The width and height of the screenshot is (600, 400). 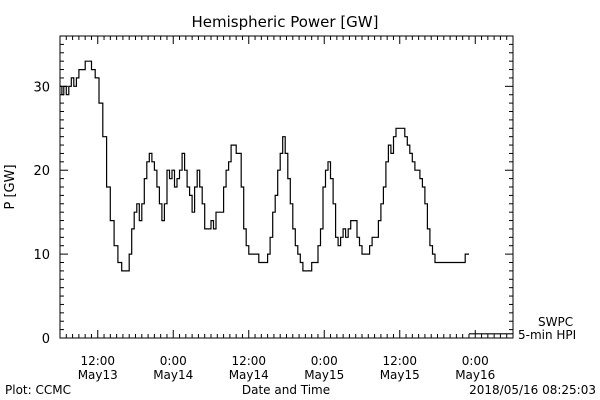 I want to click on x-tick-date-label: May16, so click(x=475, y=375).